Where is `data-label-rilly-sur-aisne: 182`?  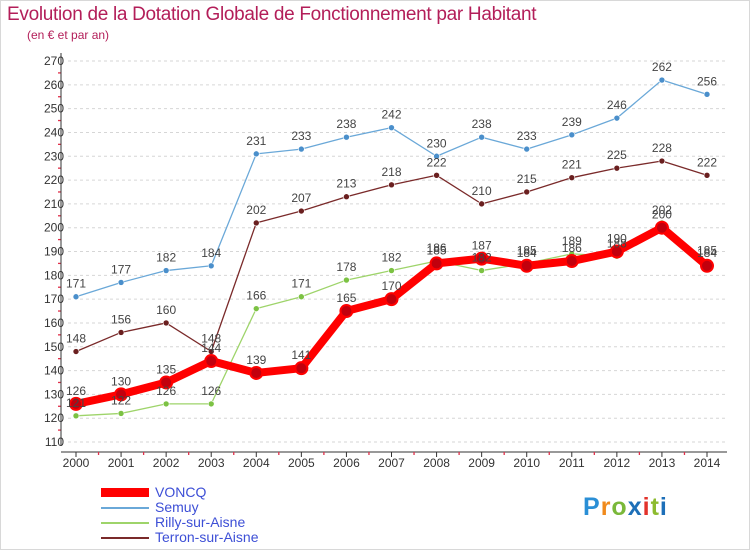
data-label-rilly-sur-aisne: 182 is located at coordinates (482, 258).